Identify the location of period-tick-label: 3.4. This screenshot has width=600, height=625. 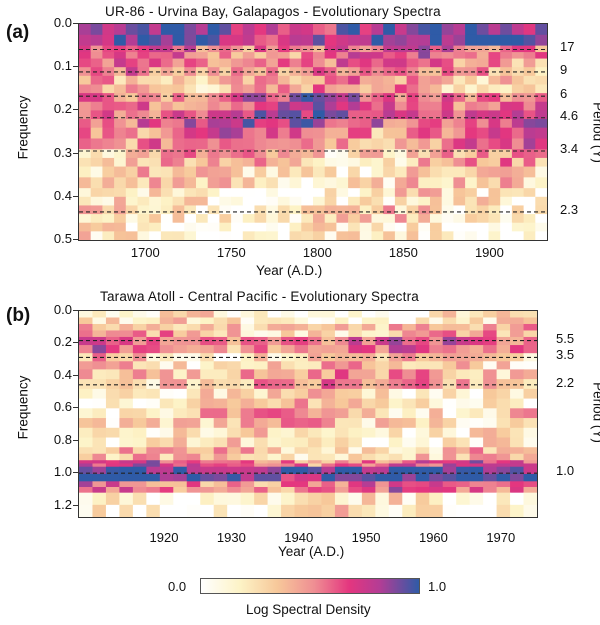
(569, 148).